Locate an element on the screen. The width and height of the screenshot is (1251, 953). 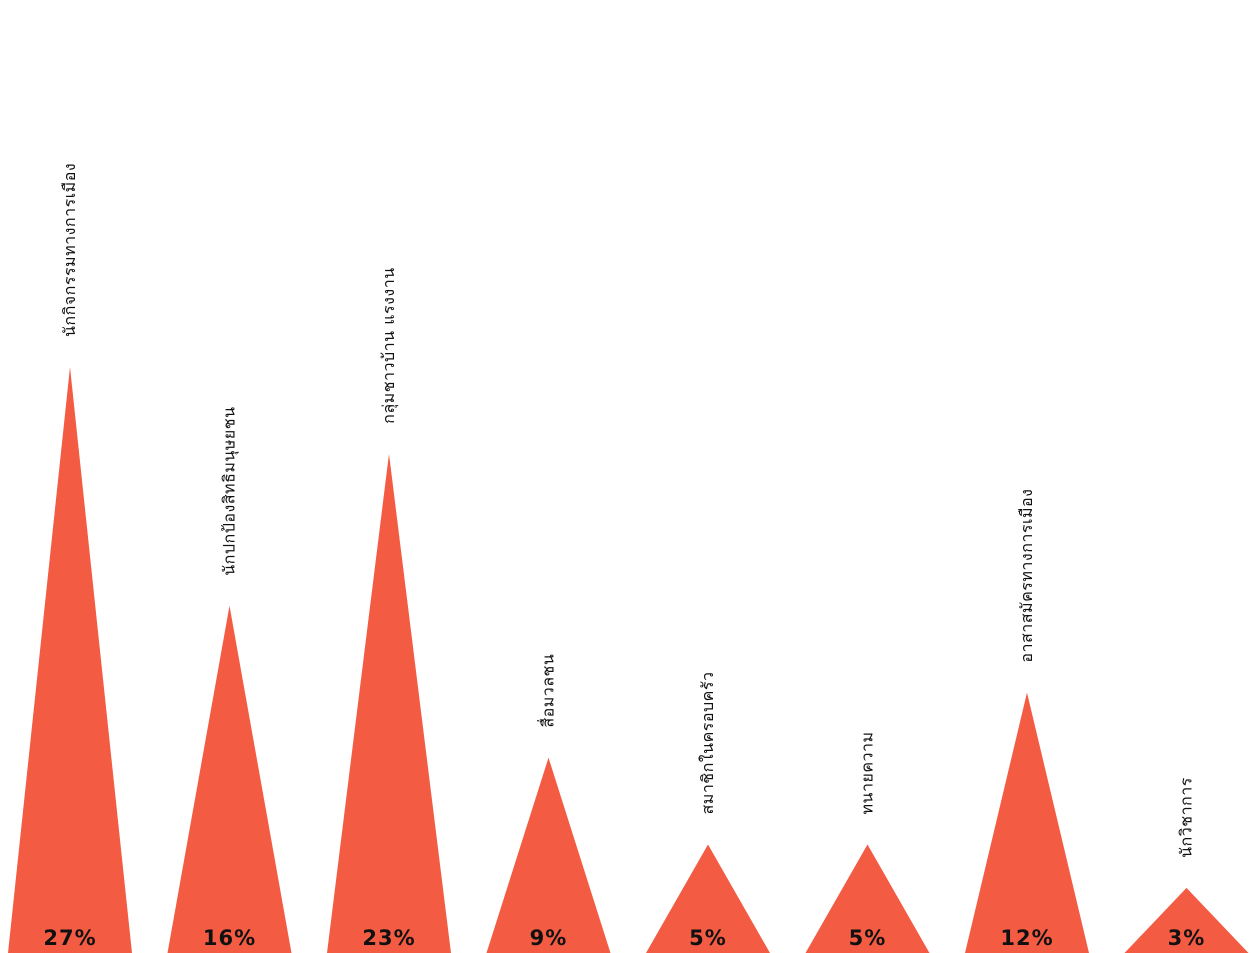
category-label-5: สมาชิกในครอบครัว is located at coordinates (707, 743).